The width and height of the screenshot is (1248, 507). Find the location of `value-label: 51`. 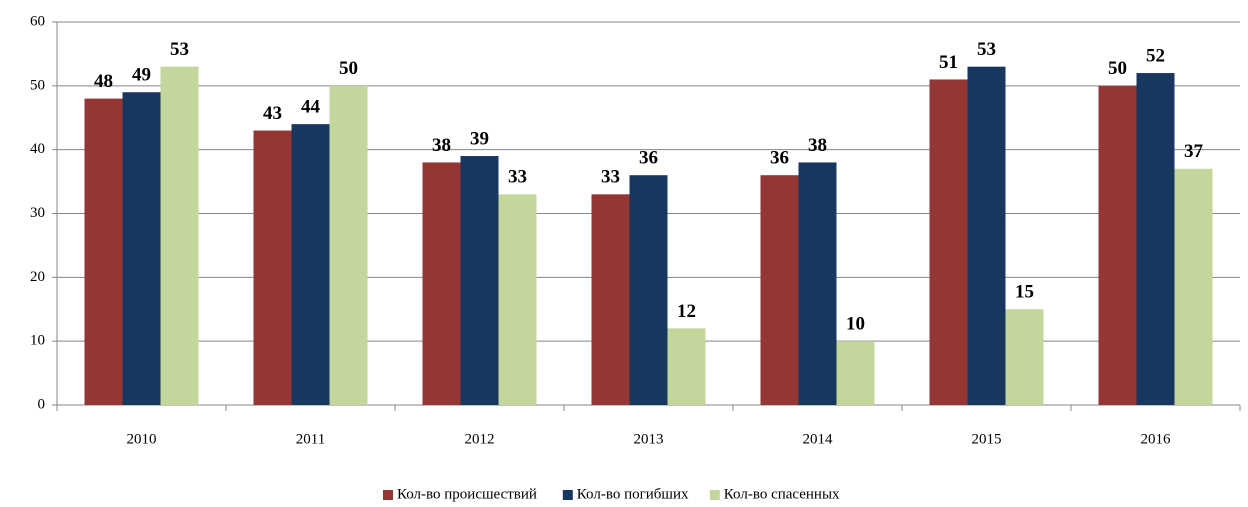

value-label: 51 is located at coordinates (948, 62).